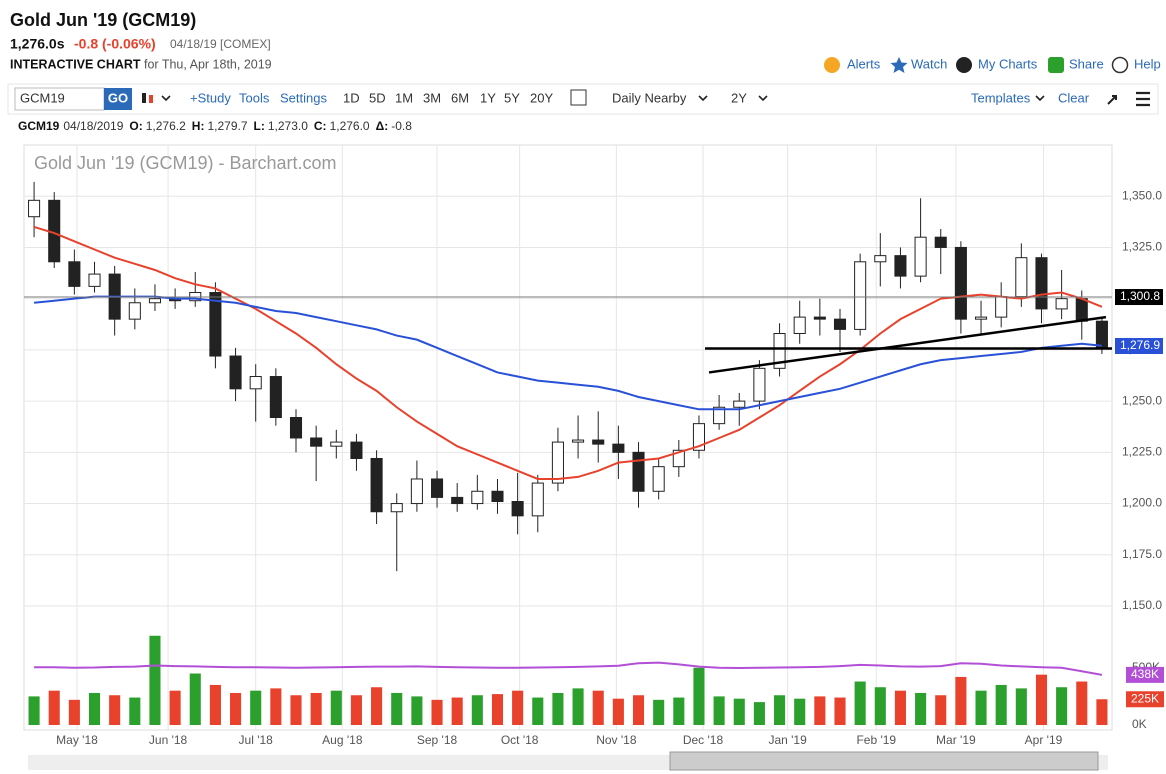  Describe the element at coordinates (616, 740) in the screenshot. I see `x-tick-label: Nov '18` at that location.